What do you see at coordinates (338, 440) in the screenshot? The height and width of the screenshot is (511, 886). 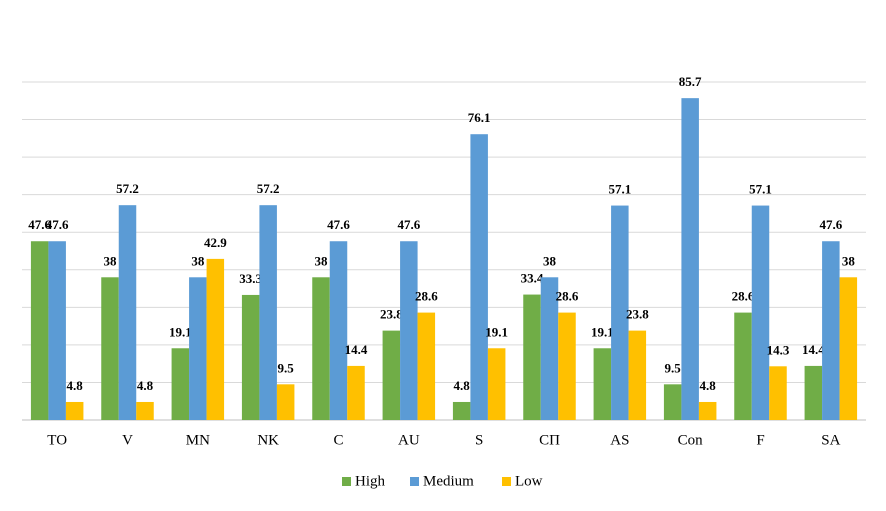 I see `x-tick-label: C` at bounding box center [338, 440].